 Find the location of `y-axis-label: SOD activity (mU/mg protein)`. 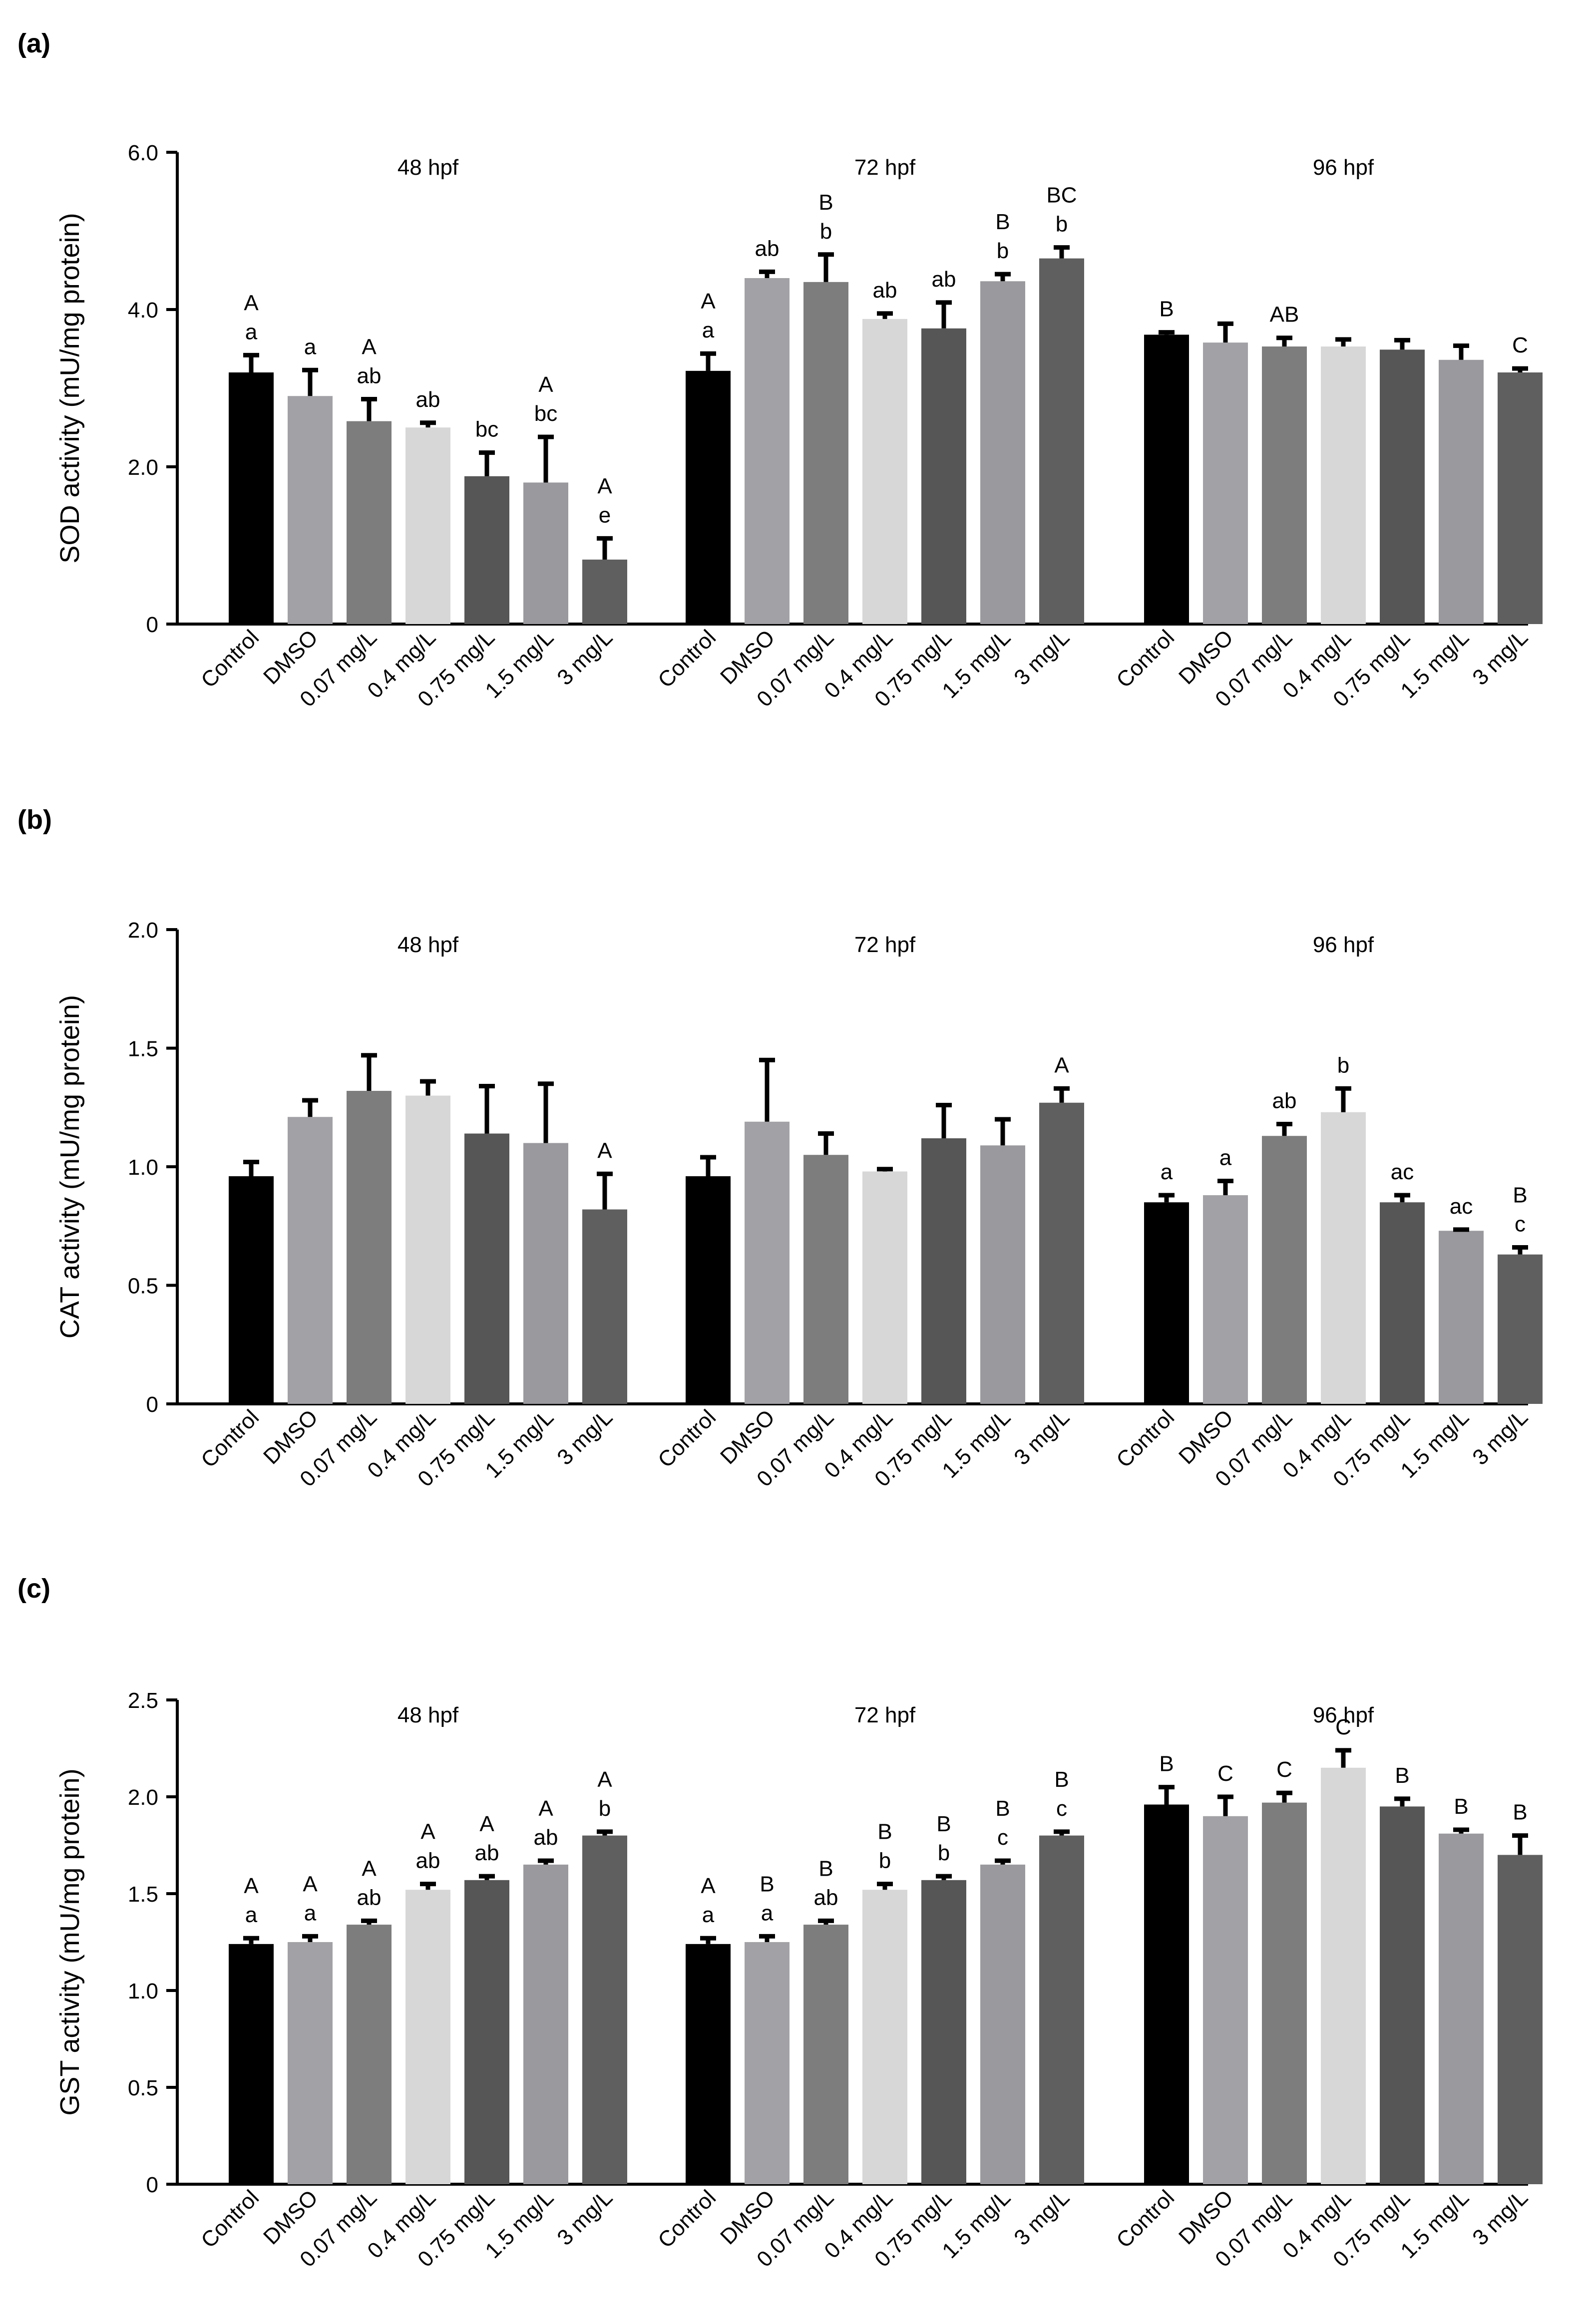

y-axis-label: SOD activity (mU/mg protein) is located at coordinates (70, 388).